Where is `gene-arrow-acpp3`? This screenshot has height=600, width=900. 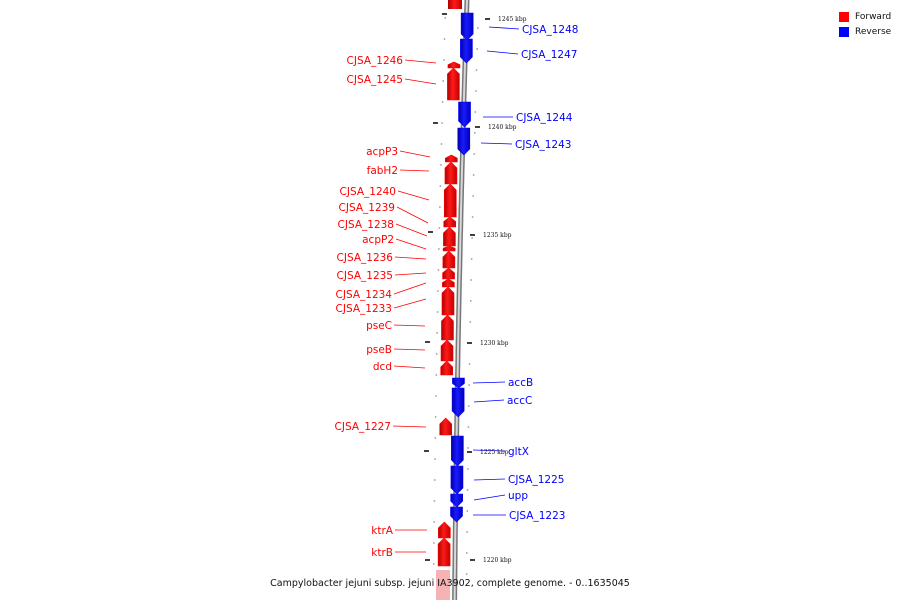
gene-arrow-acpp3 is located at coordinates (451, 158).